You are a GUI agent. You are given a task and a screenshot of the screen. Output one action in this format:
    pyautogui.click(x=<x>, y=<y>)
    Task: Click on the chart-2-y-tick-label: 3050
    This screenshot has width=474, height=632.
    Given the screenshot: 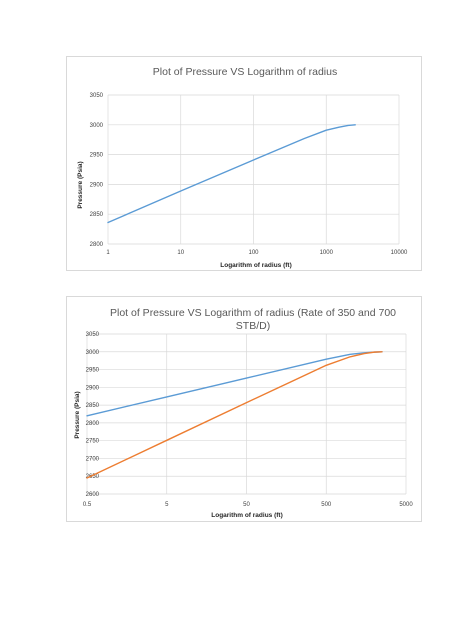 What is the action you would take?
    pyautogui.click(x=93, y=335)
    